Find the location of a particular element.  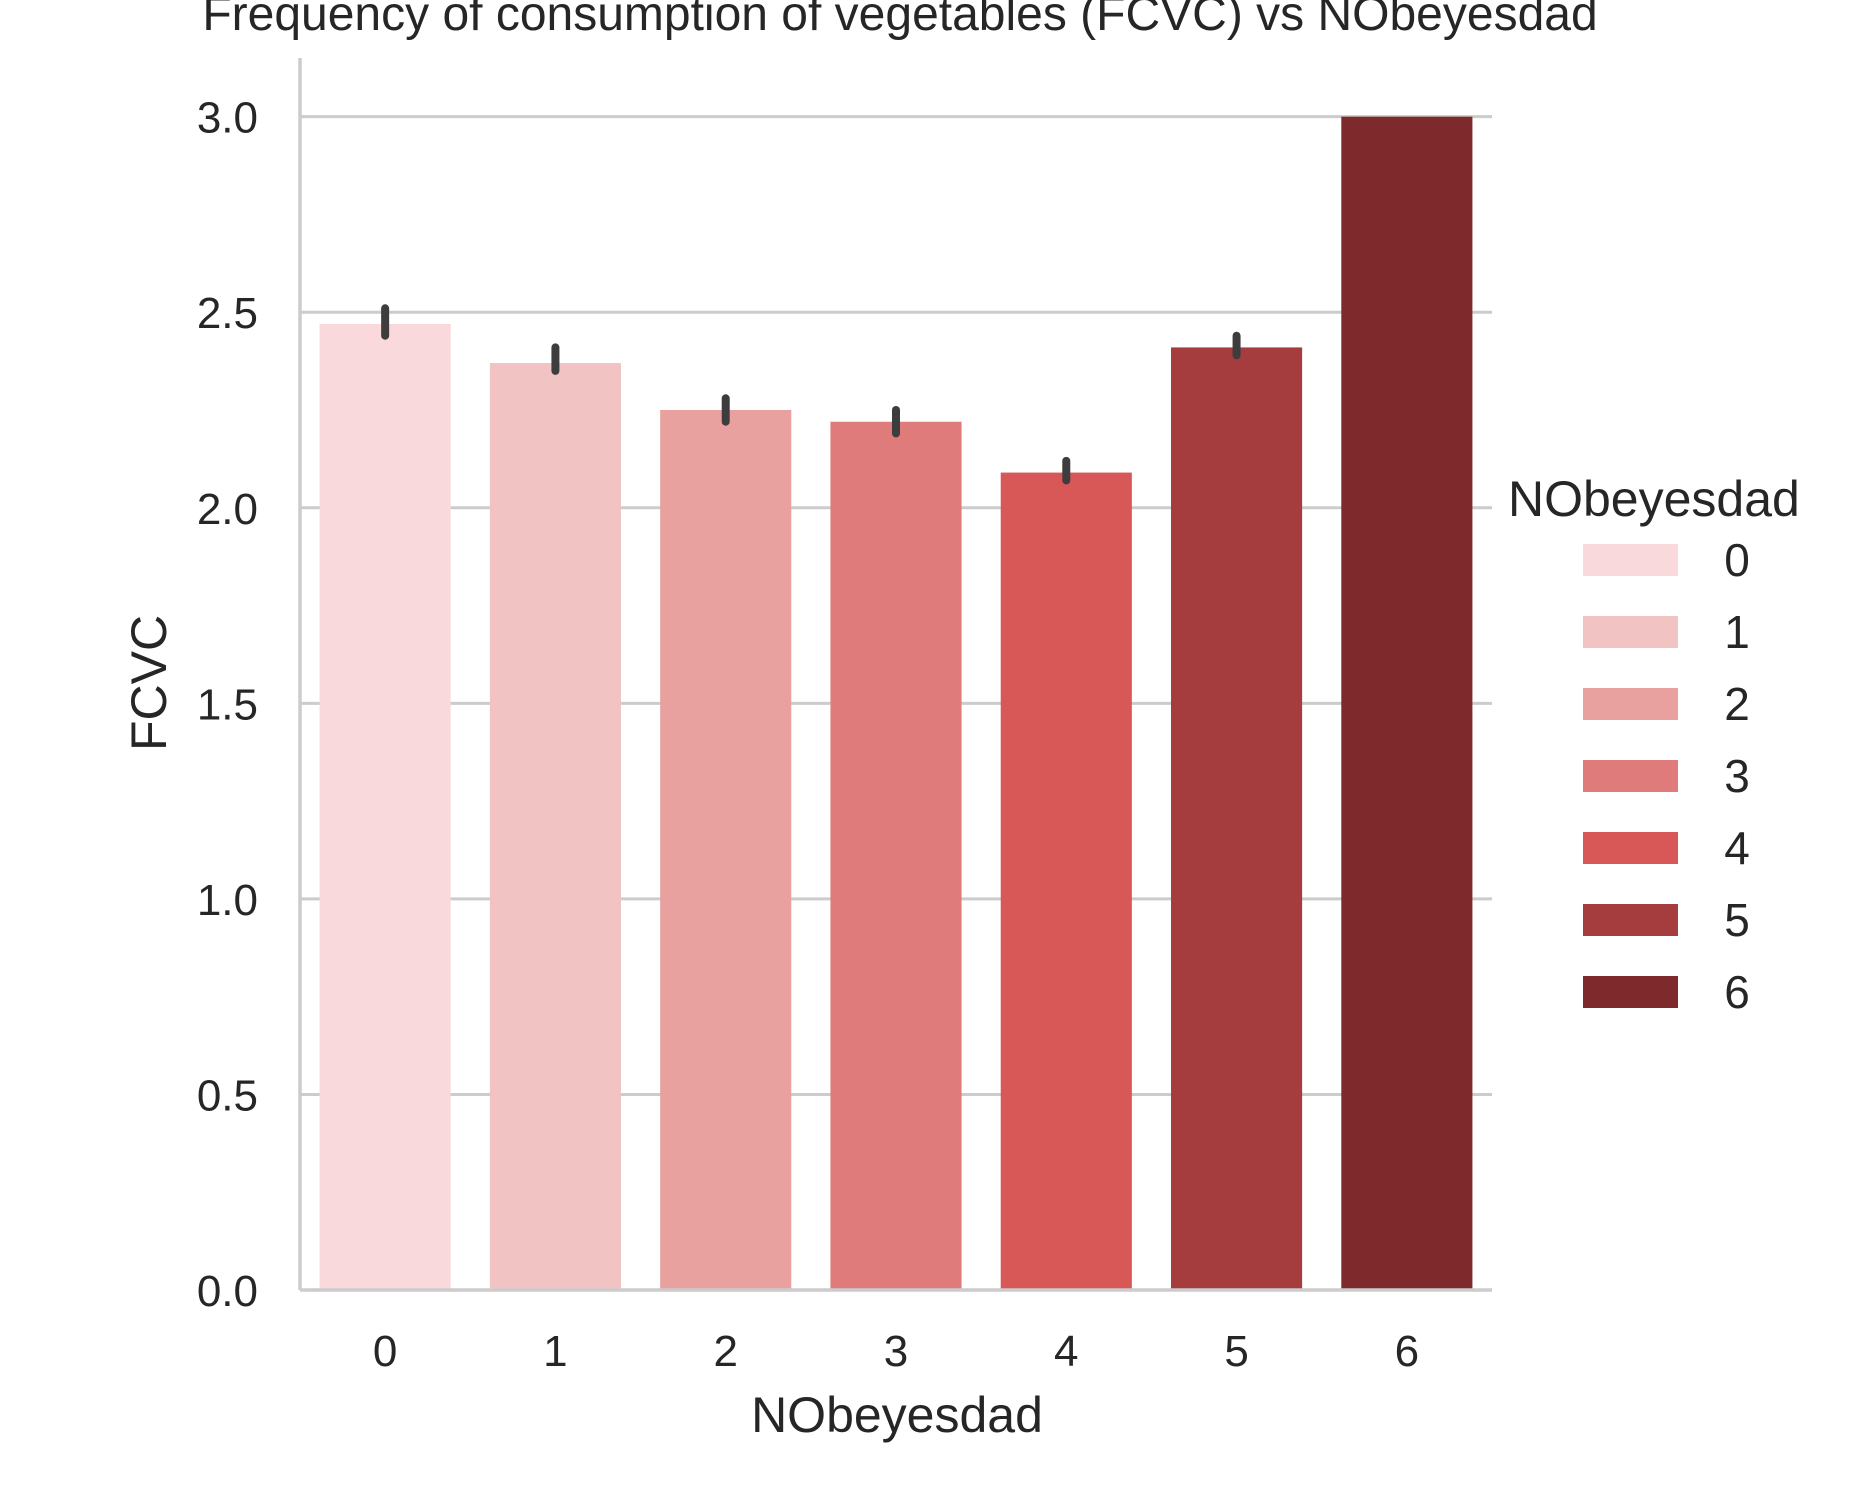

y-tick-labels: 0.0 0.5 1.0 1.5 2.0 2.5 3.0 is located at coordinates (227, 705).